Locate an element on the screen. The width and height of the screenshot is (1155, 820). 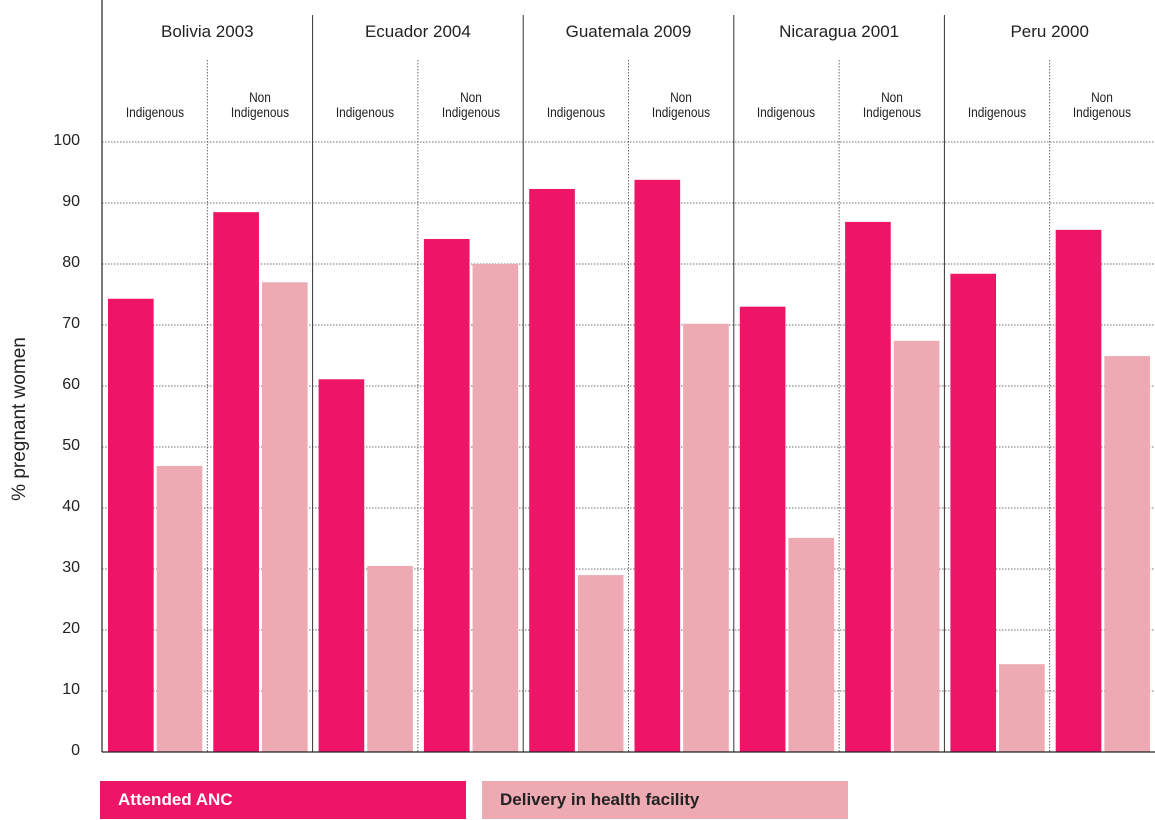
y-tick-label: 60 is located at coordinates (71, 384).